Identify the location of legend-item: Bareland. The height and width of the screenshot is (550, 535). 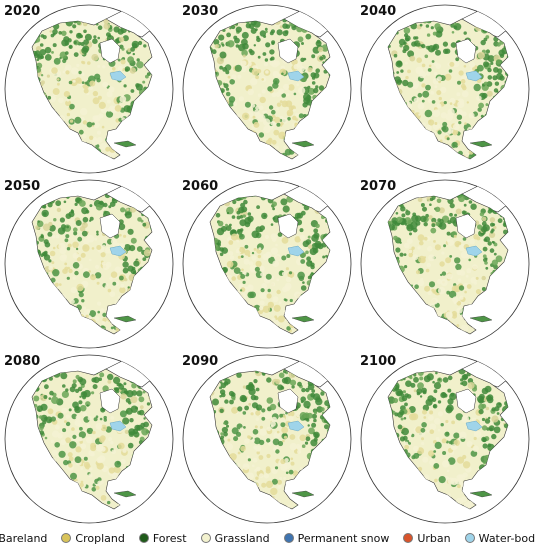
(23, 538).